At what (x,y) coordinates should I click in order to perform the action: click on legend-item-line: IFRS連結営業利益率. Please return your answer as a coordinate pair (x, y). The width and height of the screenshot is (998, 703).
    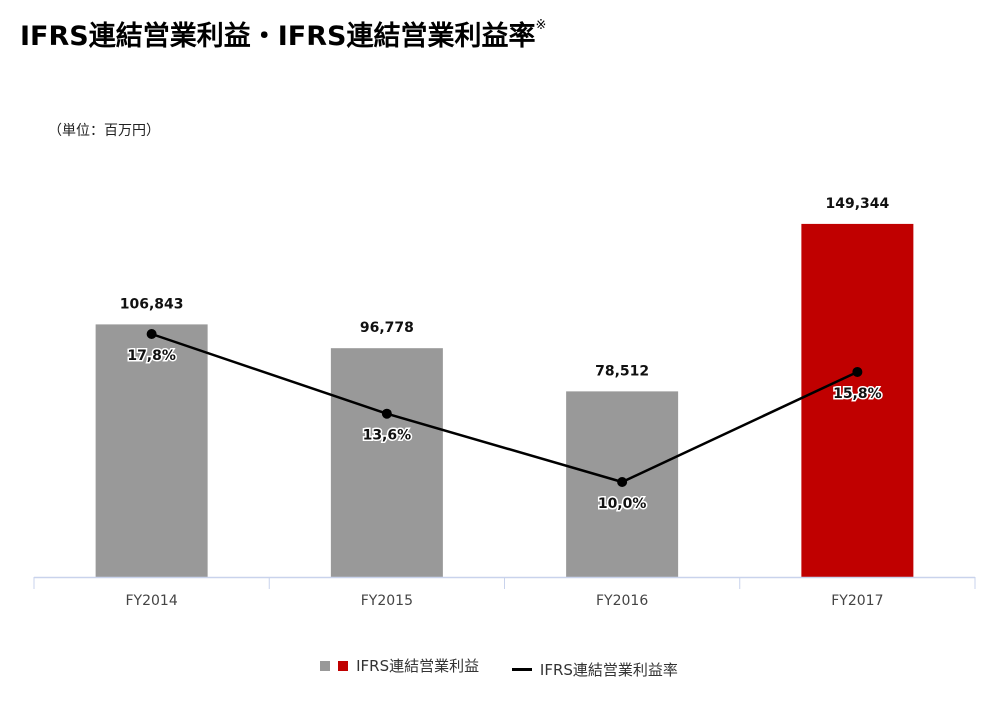
    Looking at the image, I should click on (594, 669).